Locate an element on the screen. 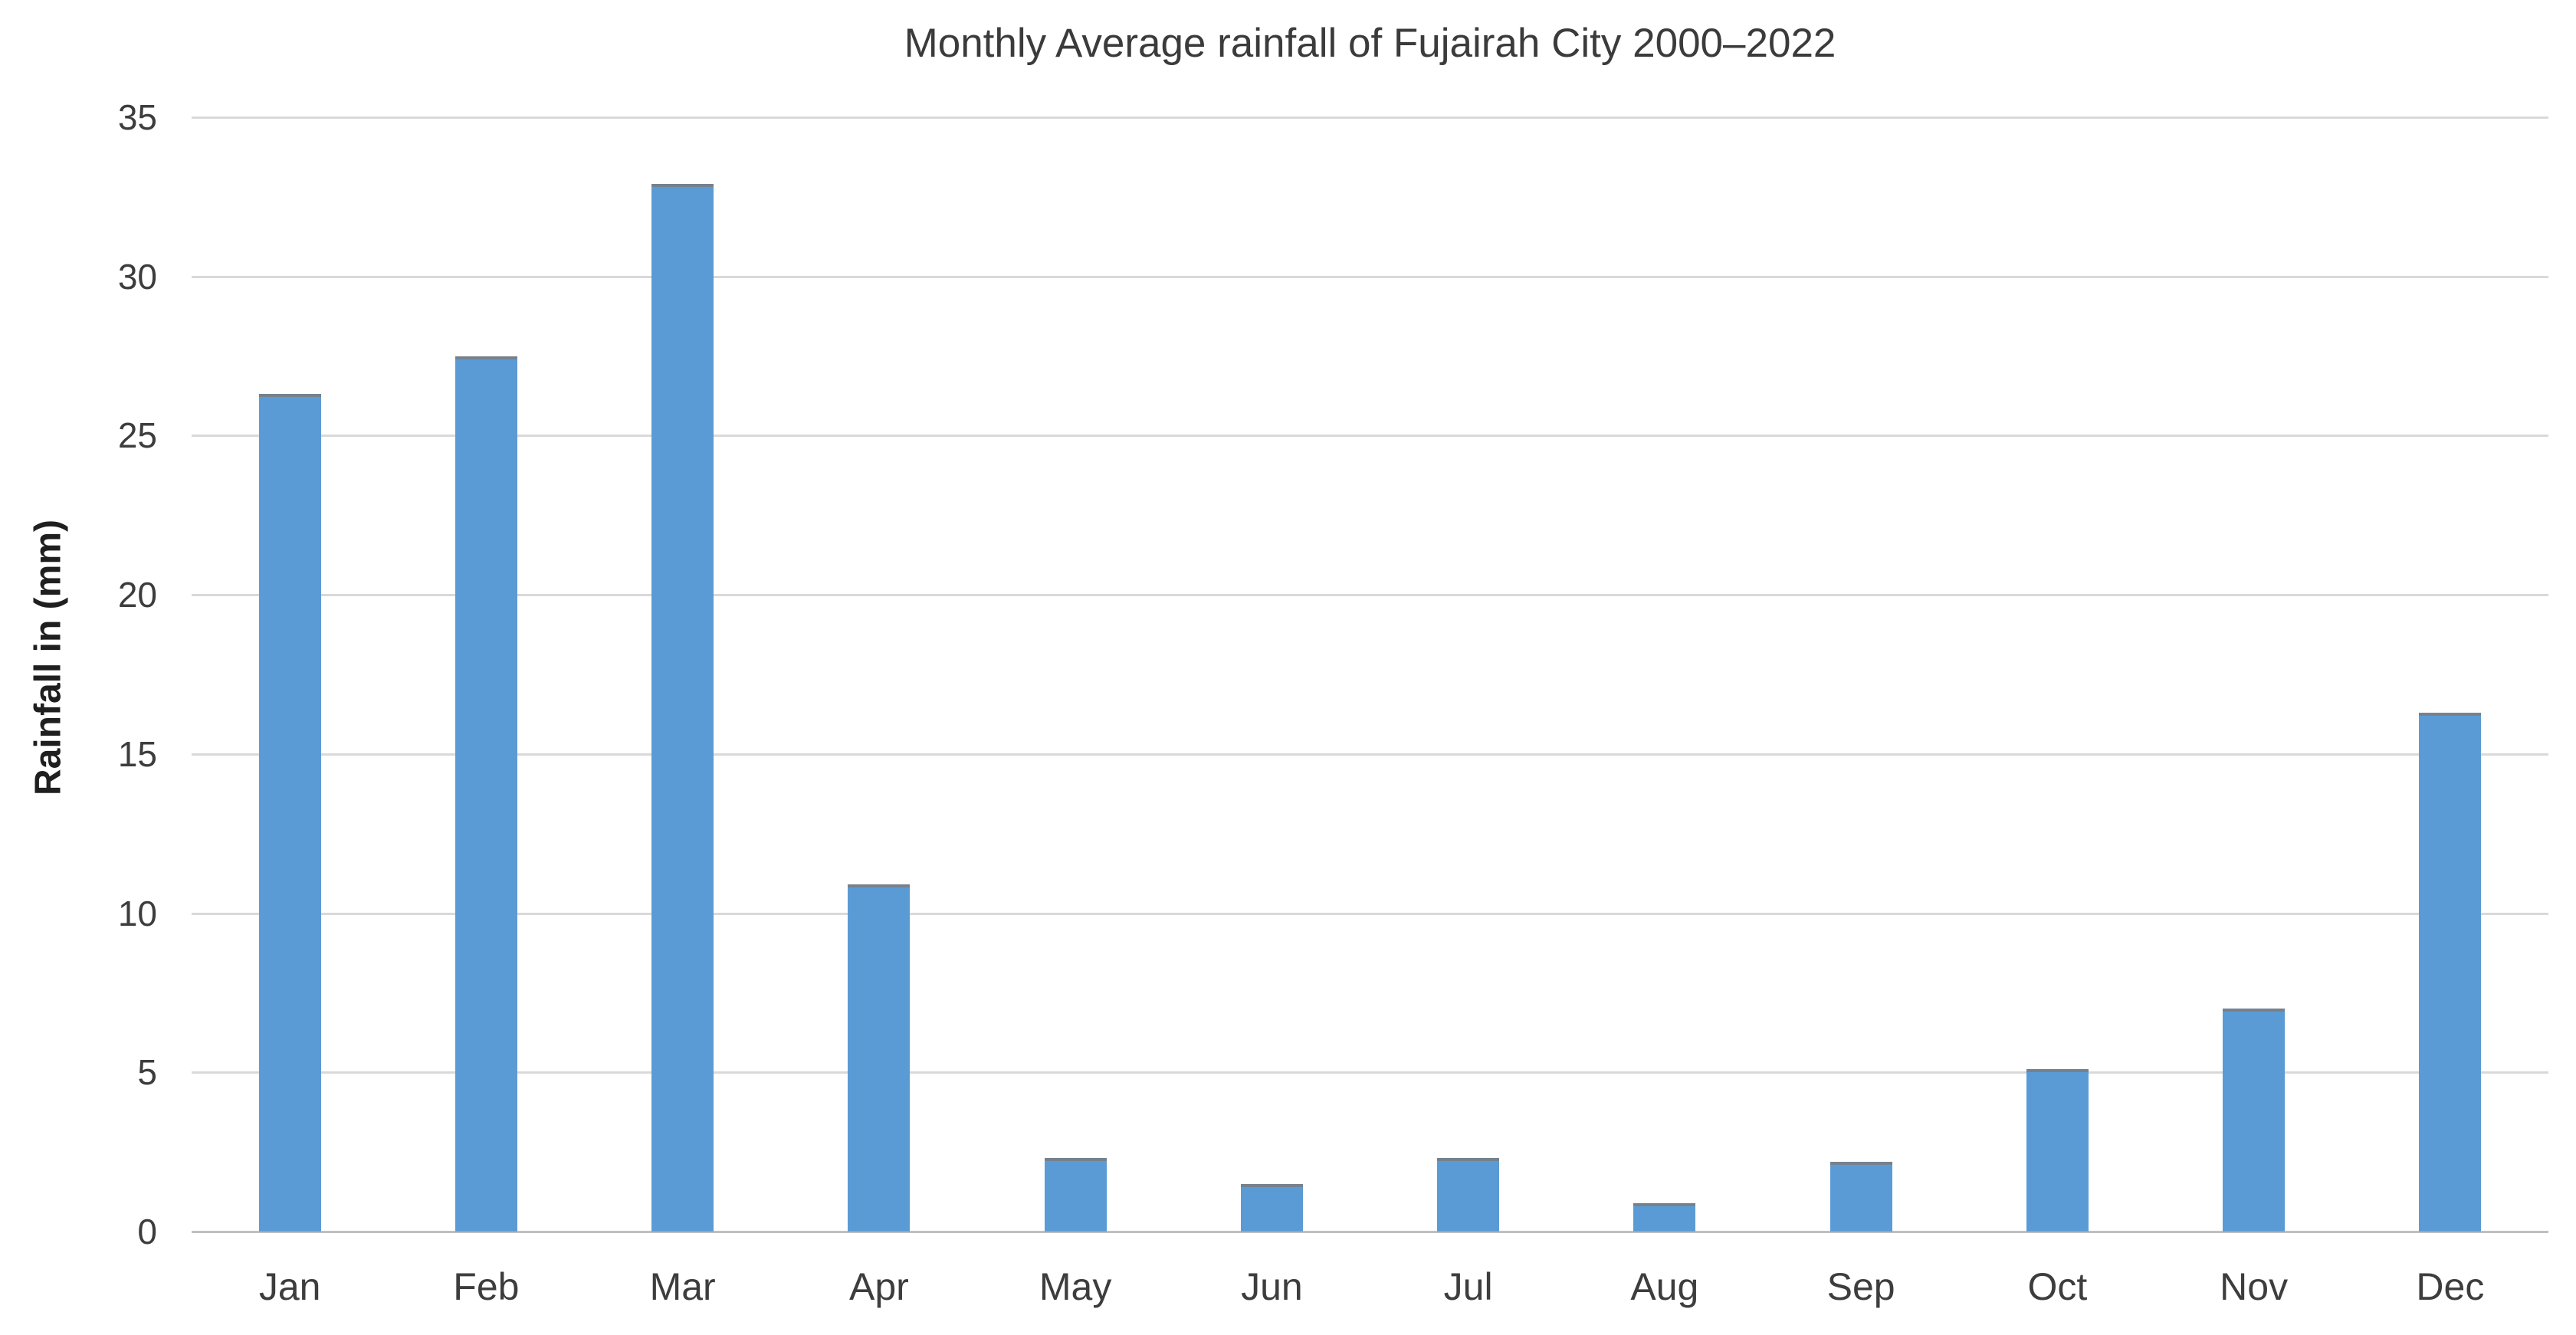 The width and height of the screenshot is (2576, 1335). x-tick-label-apr: Apr is located at coordinates (878, 1286).